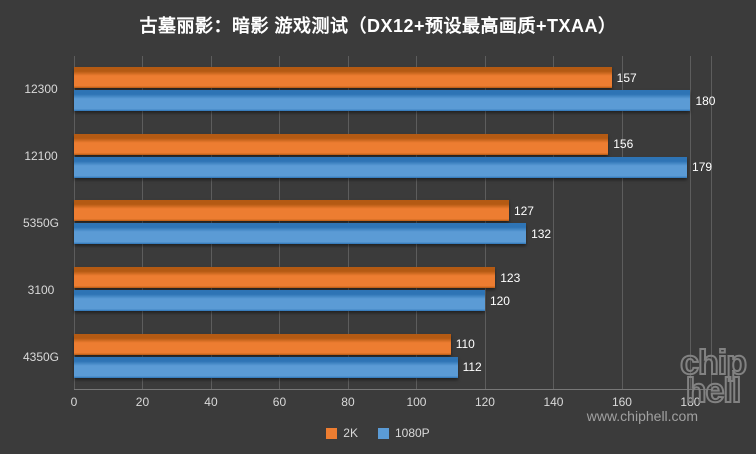  Describe the element at coordinates (279, 402) in the screenshot. I see `x-tick-label: 60` at that location.